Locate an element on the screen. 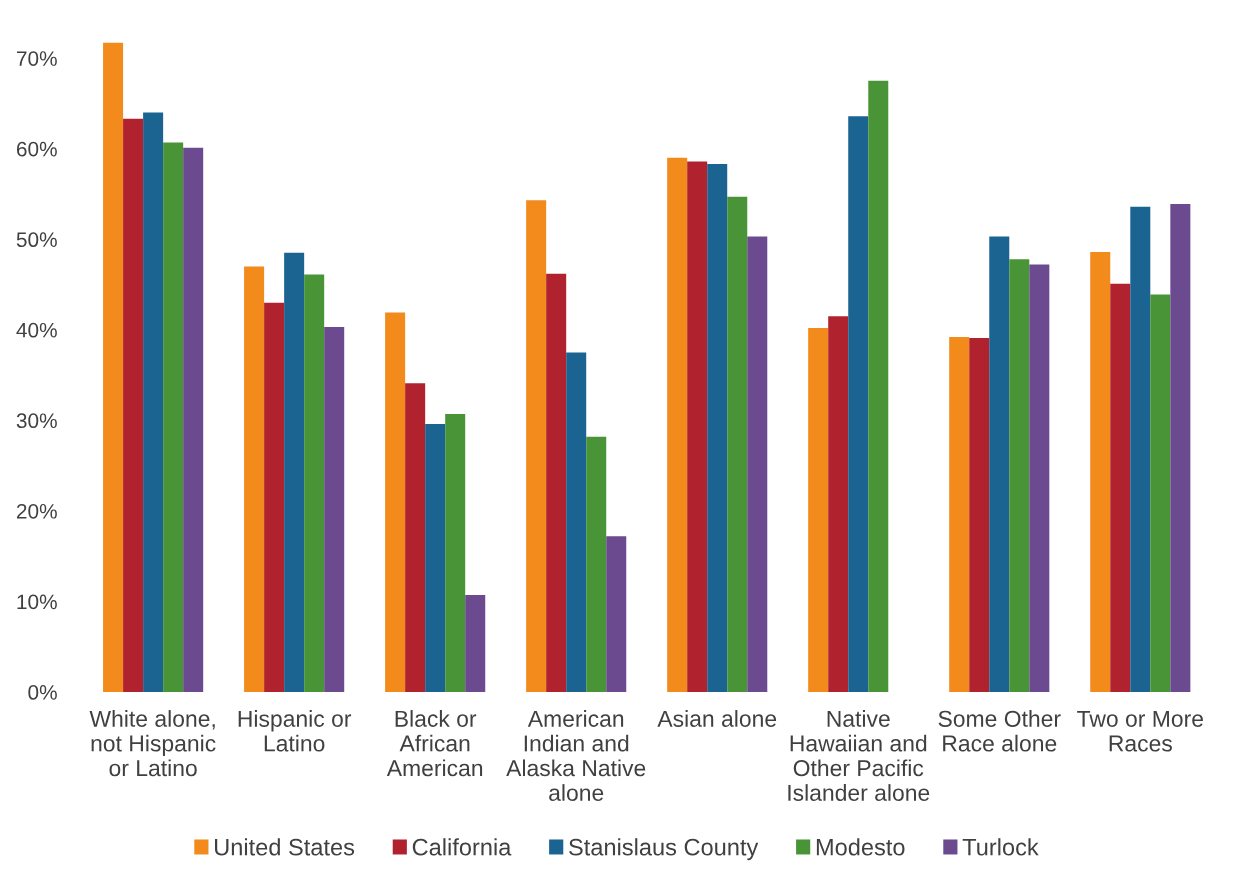  legend-label: United States is located at coordinates (285, 847).